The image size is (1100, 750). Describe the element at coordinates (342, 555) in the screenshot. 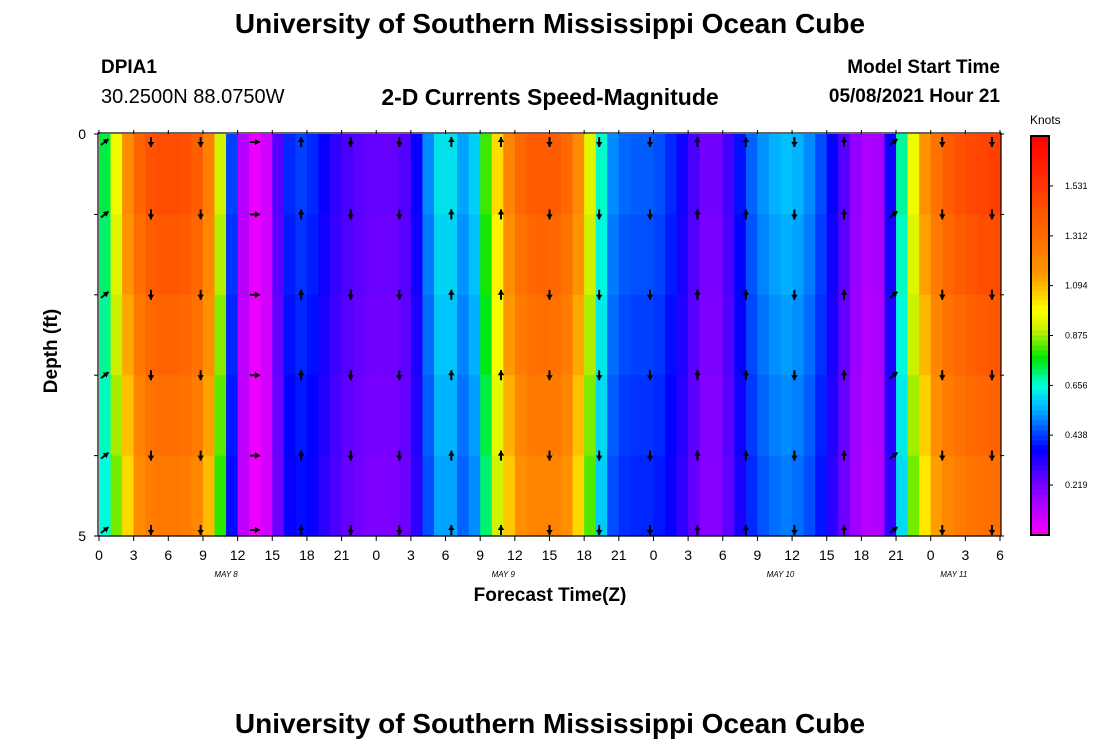

I see `x-tick-label: 21` at that location.